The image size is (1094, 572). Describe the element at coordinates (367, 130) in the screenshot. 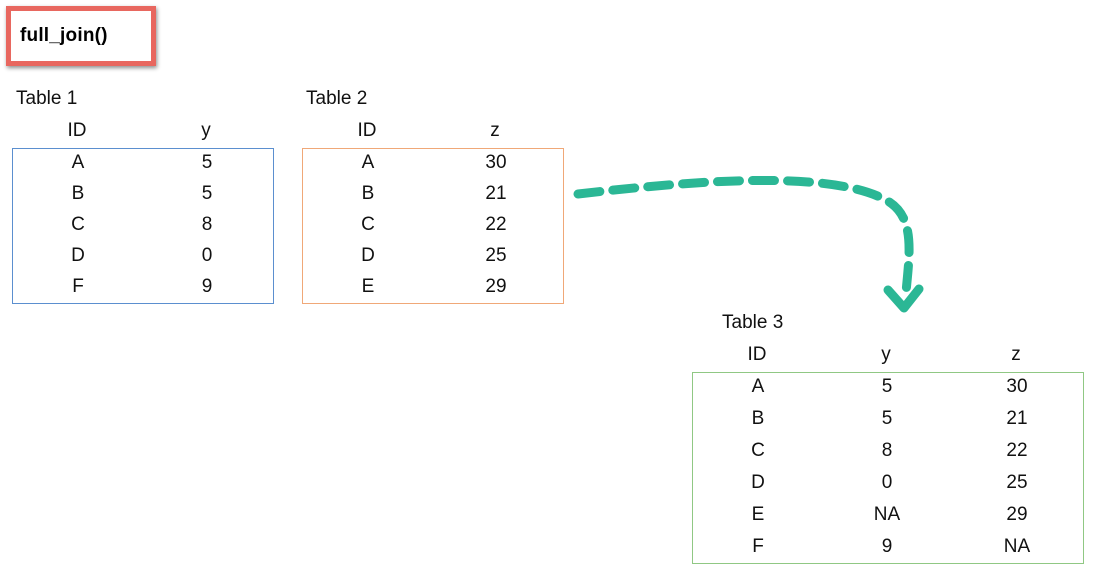

I see `table-2-header-id: ID` at that location.